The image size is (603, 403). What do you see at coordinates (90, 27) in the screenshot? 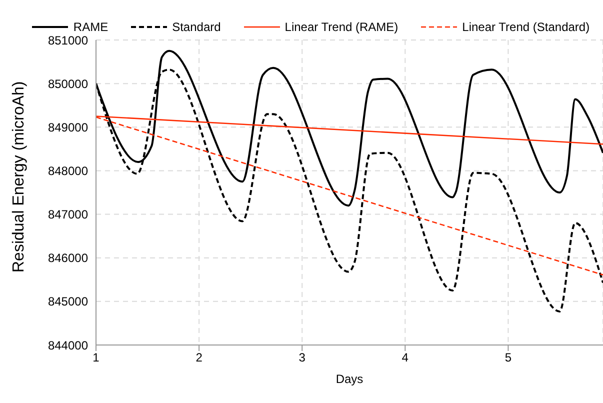
I see `legend-label: RAME` at bounding box center [90, 27].